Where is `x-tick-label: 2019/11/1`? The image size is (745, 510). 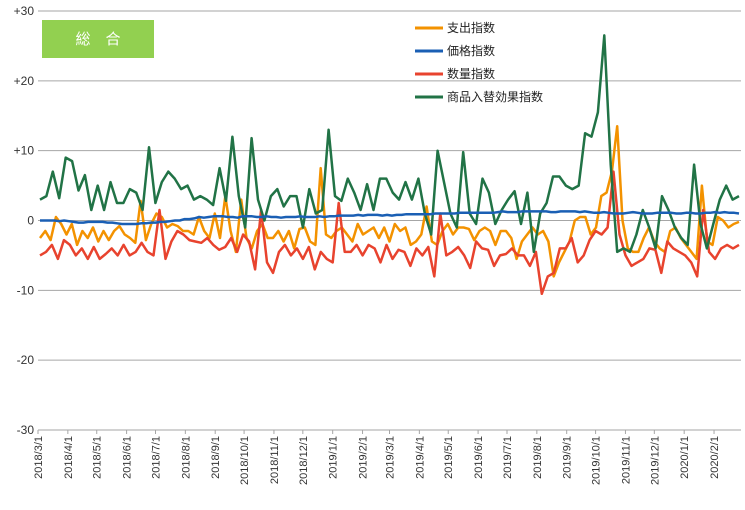
x-tick-label: 2019/11/1 is located at coordinates (626, 460).